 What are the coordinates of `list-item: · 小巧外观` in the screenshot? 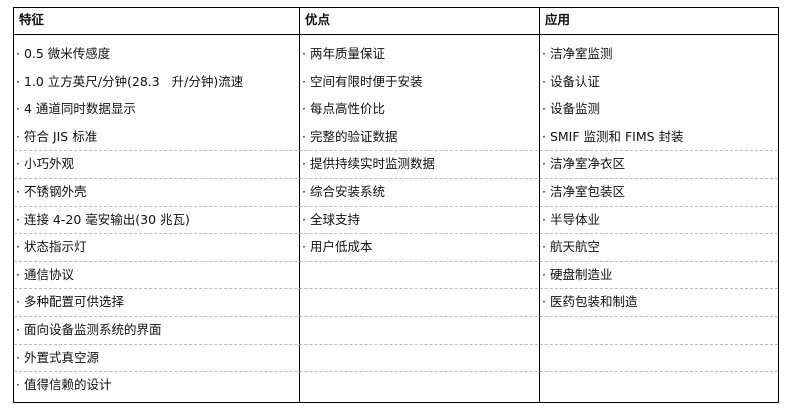 It's located at (45, 164).